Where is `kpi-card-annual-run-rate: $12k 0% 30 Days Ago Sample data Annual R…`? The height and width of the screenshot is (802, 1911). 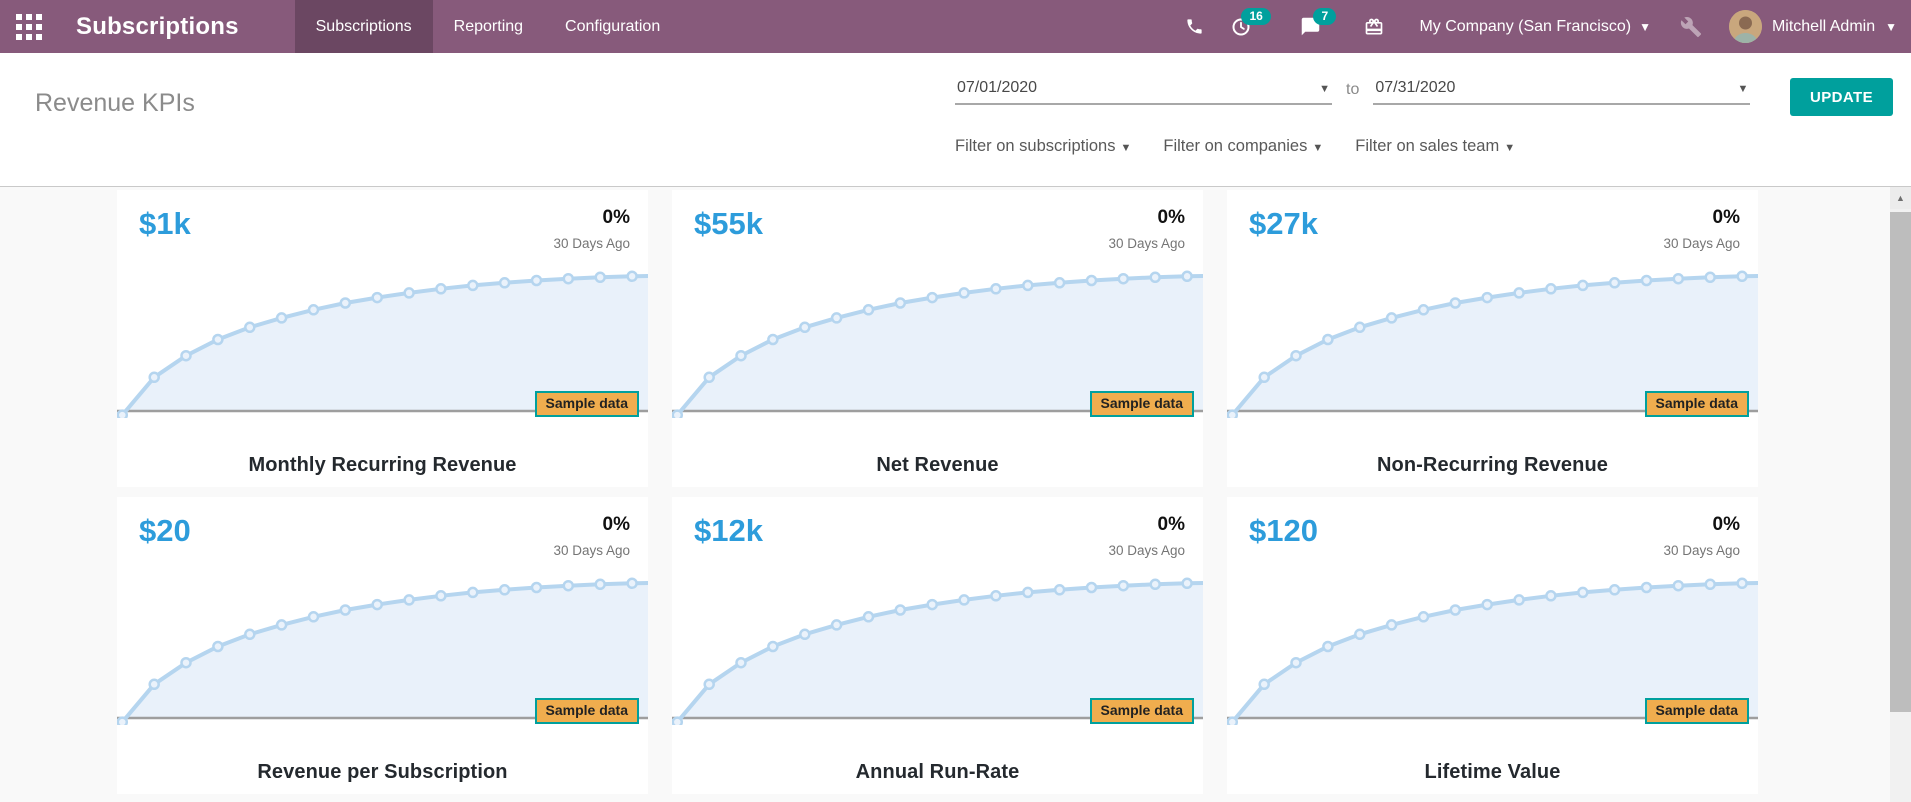
kpi-card-annual-run-rate: $12k 0% 30 Days Ago Sample data Annual R… is located at coordinates (937, 645).